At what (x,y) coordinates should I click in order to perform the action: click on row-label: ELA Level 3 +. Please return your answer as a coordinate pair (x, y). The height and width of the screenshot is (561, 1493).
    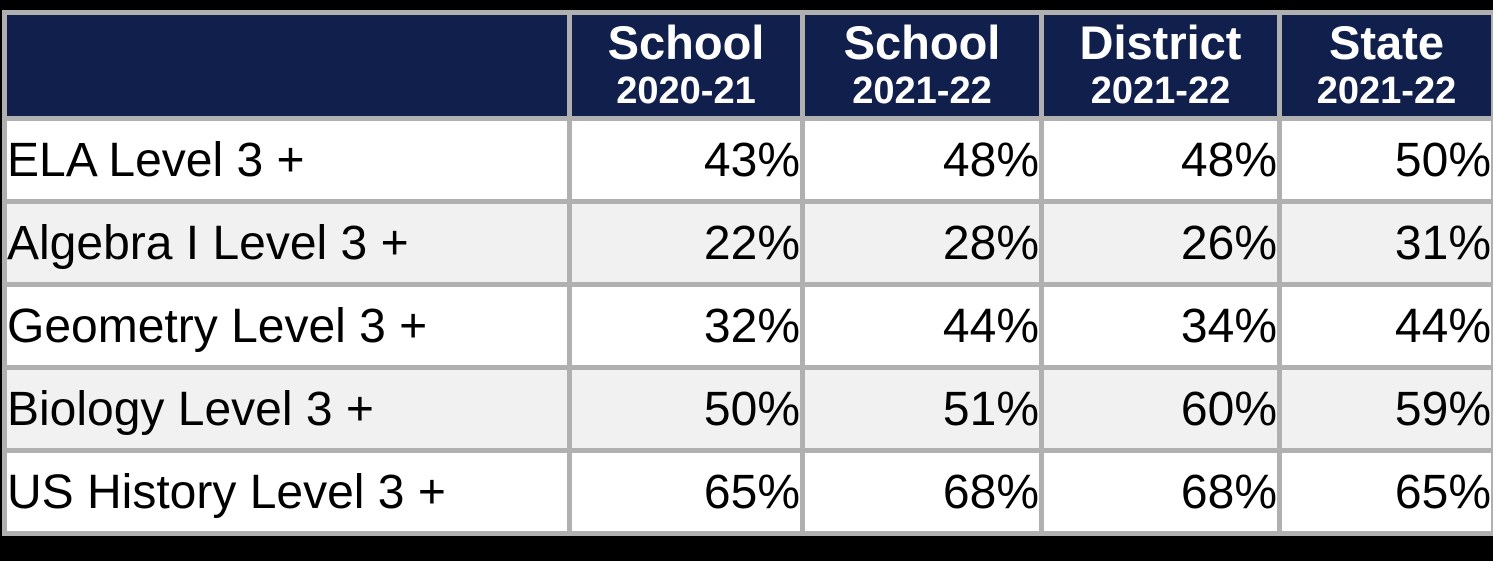
    Looking at the image, I should click on (287, 160).